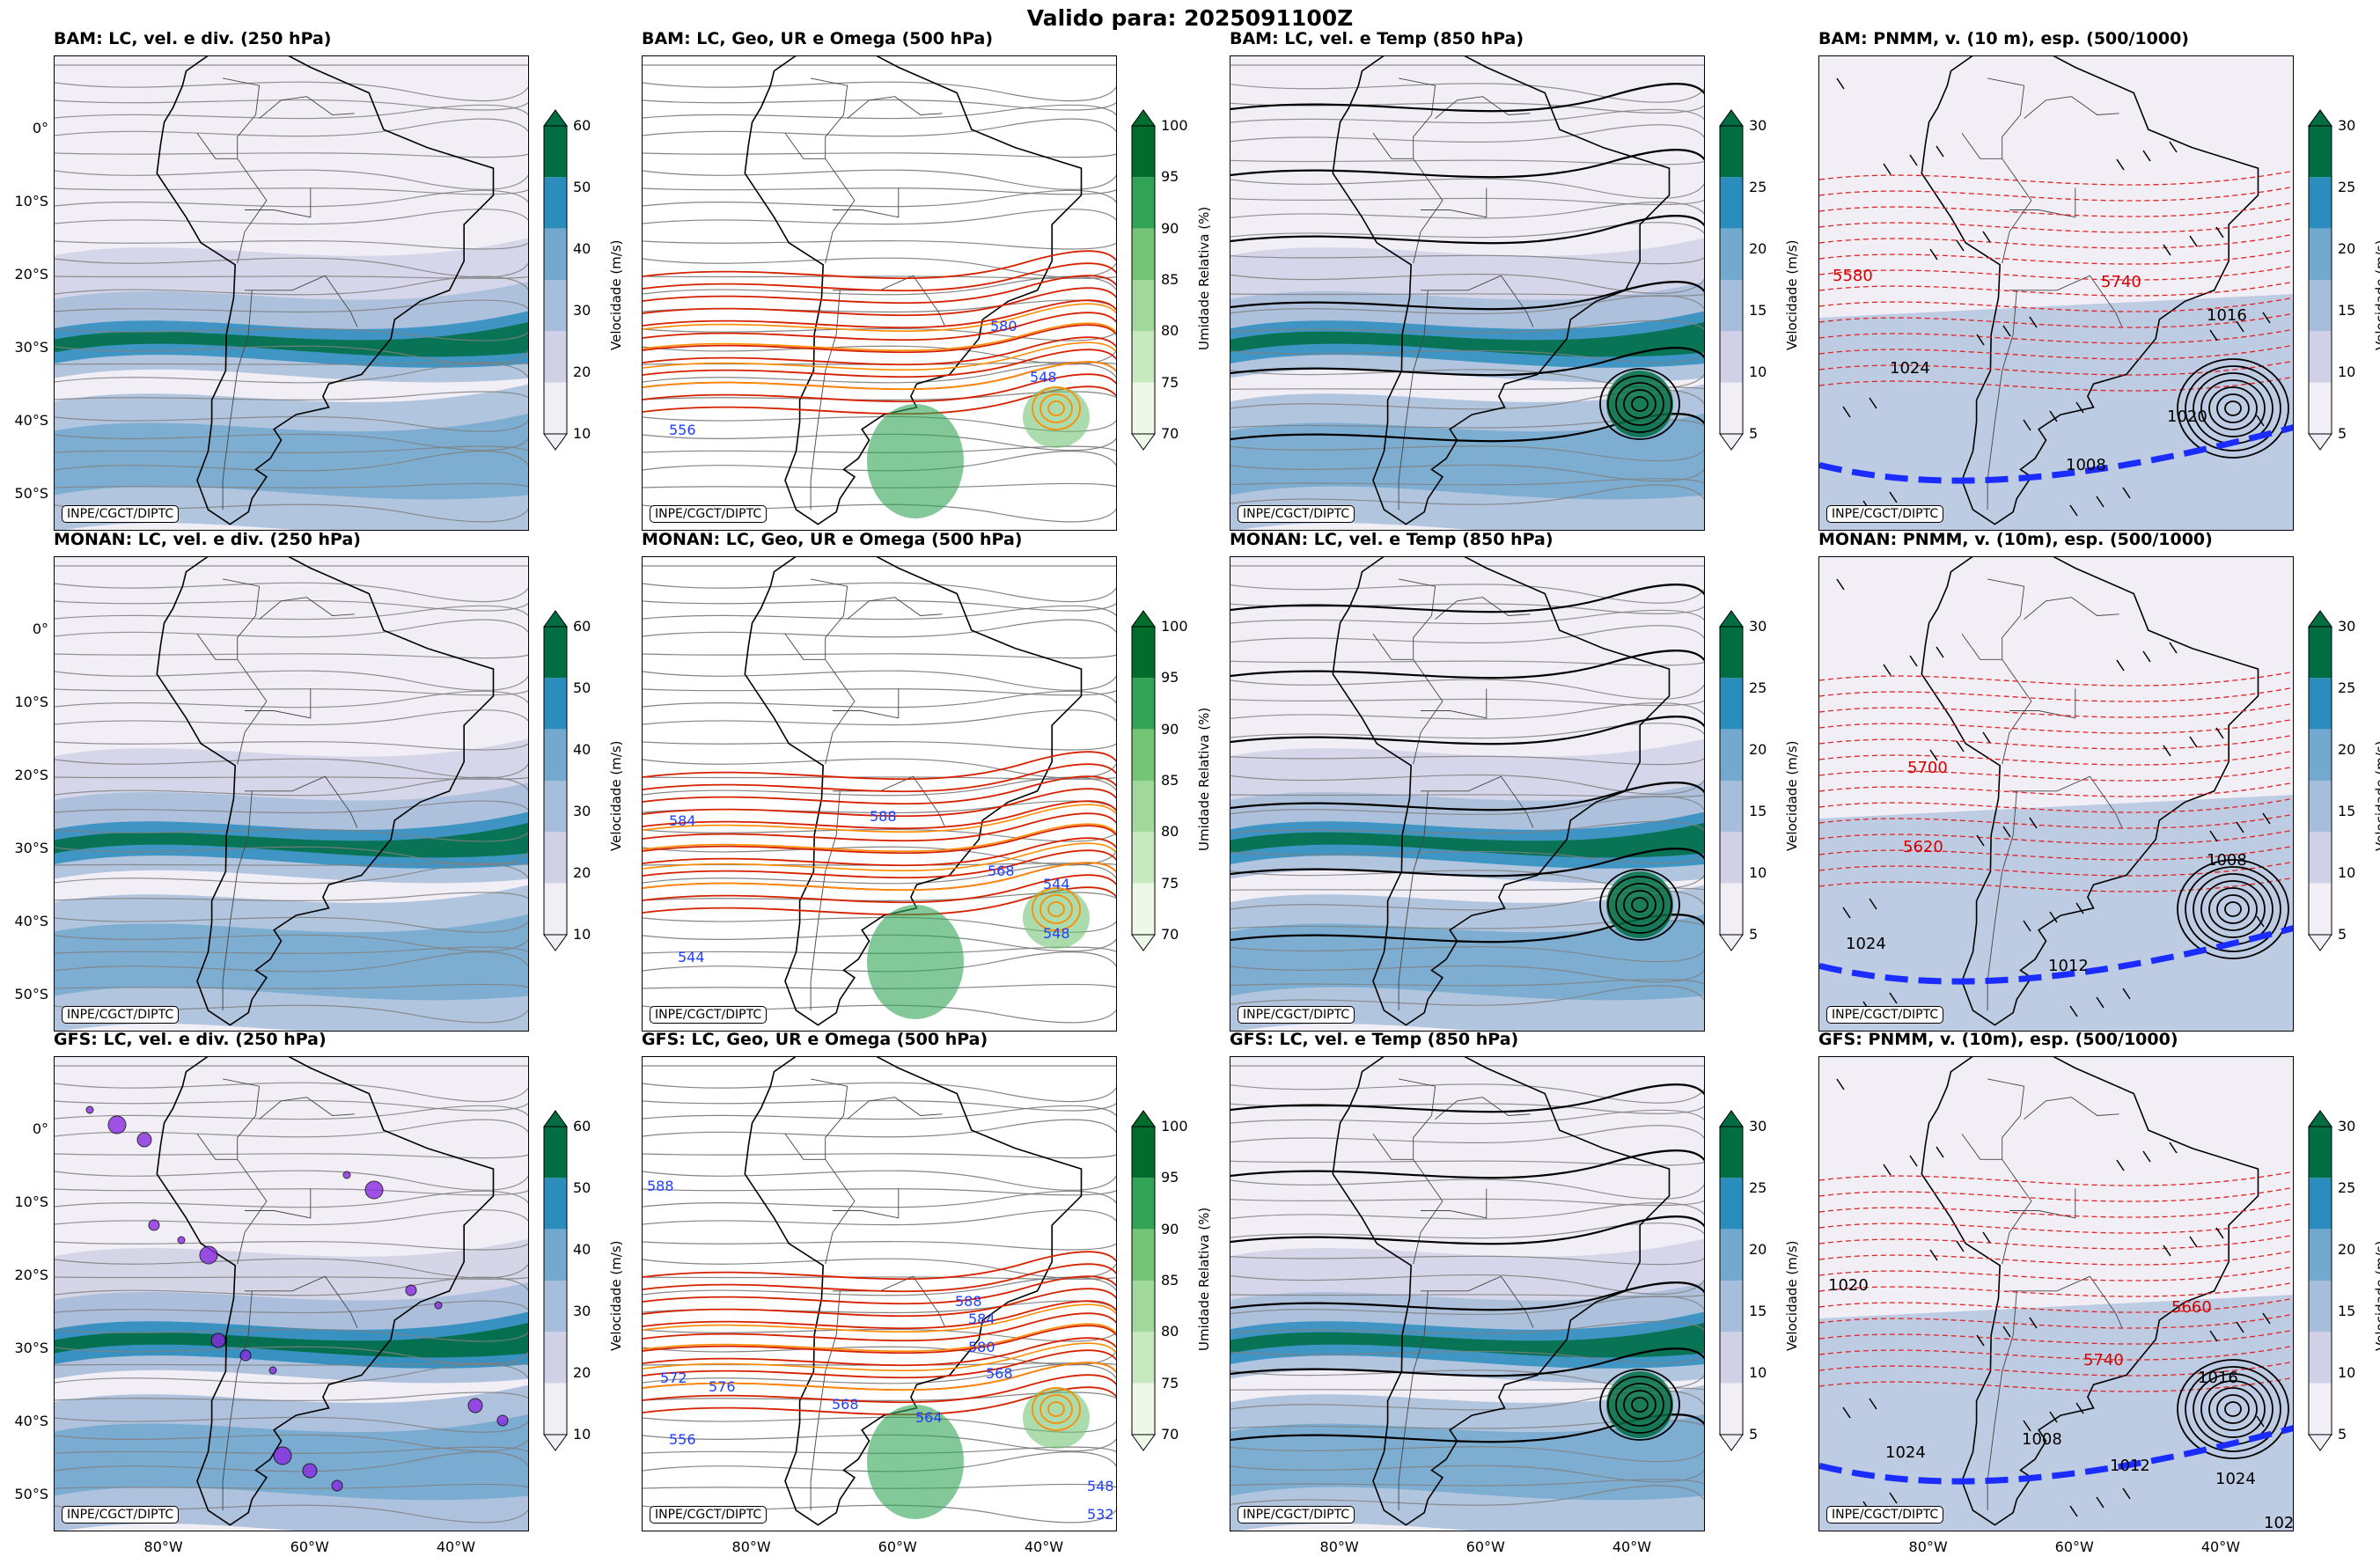  I want to click on contour-label: 568, so click(999, 1373).